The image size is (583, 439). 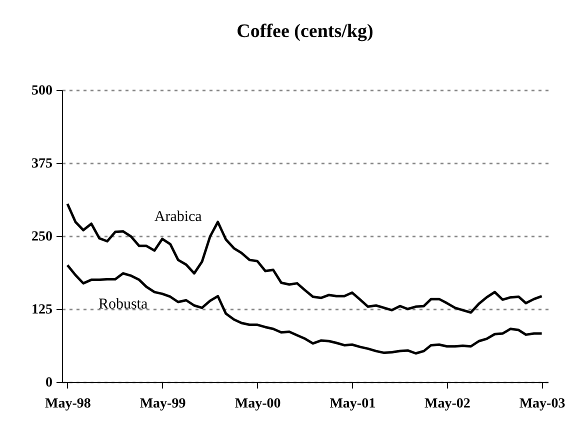 I want to click on y-tick-label: 0, so click(x=49, y=383).